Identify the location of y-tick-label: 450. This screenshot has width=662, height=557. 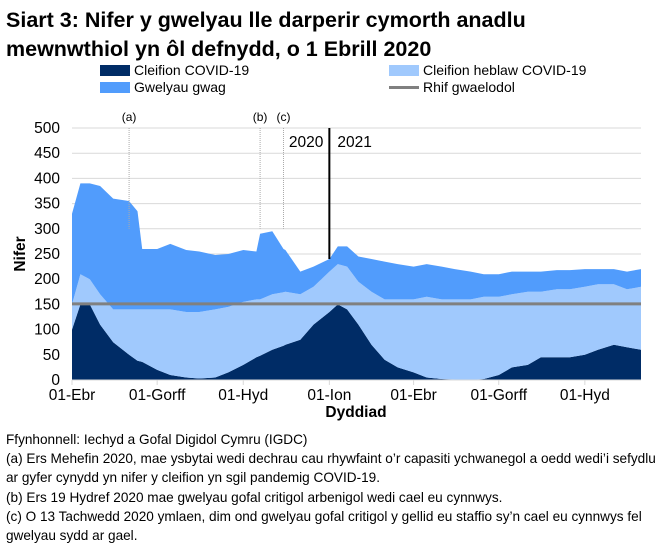
(47, 153).